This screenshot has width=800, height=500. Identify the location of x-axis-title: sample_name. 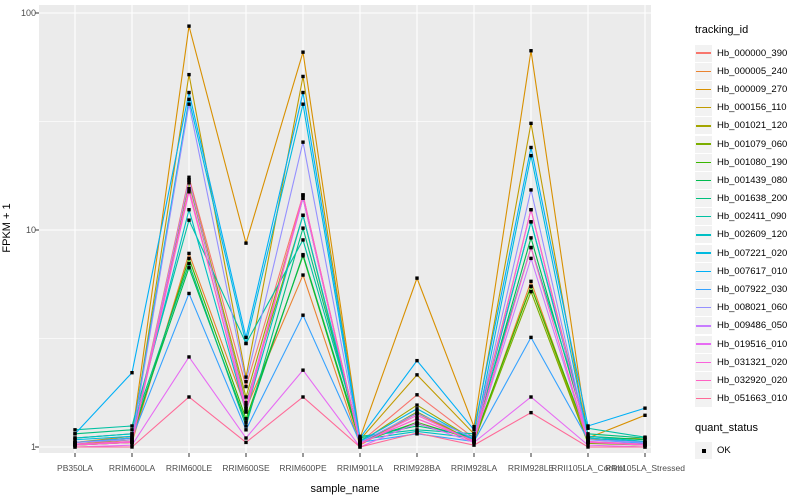
(345, 489).